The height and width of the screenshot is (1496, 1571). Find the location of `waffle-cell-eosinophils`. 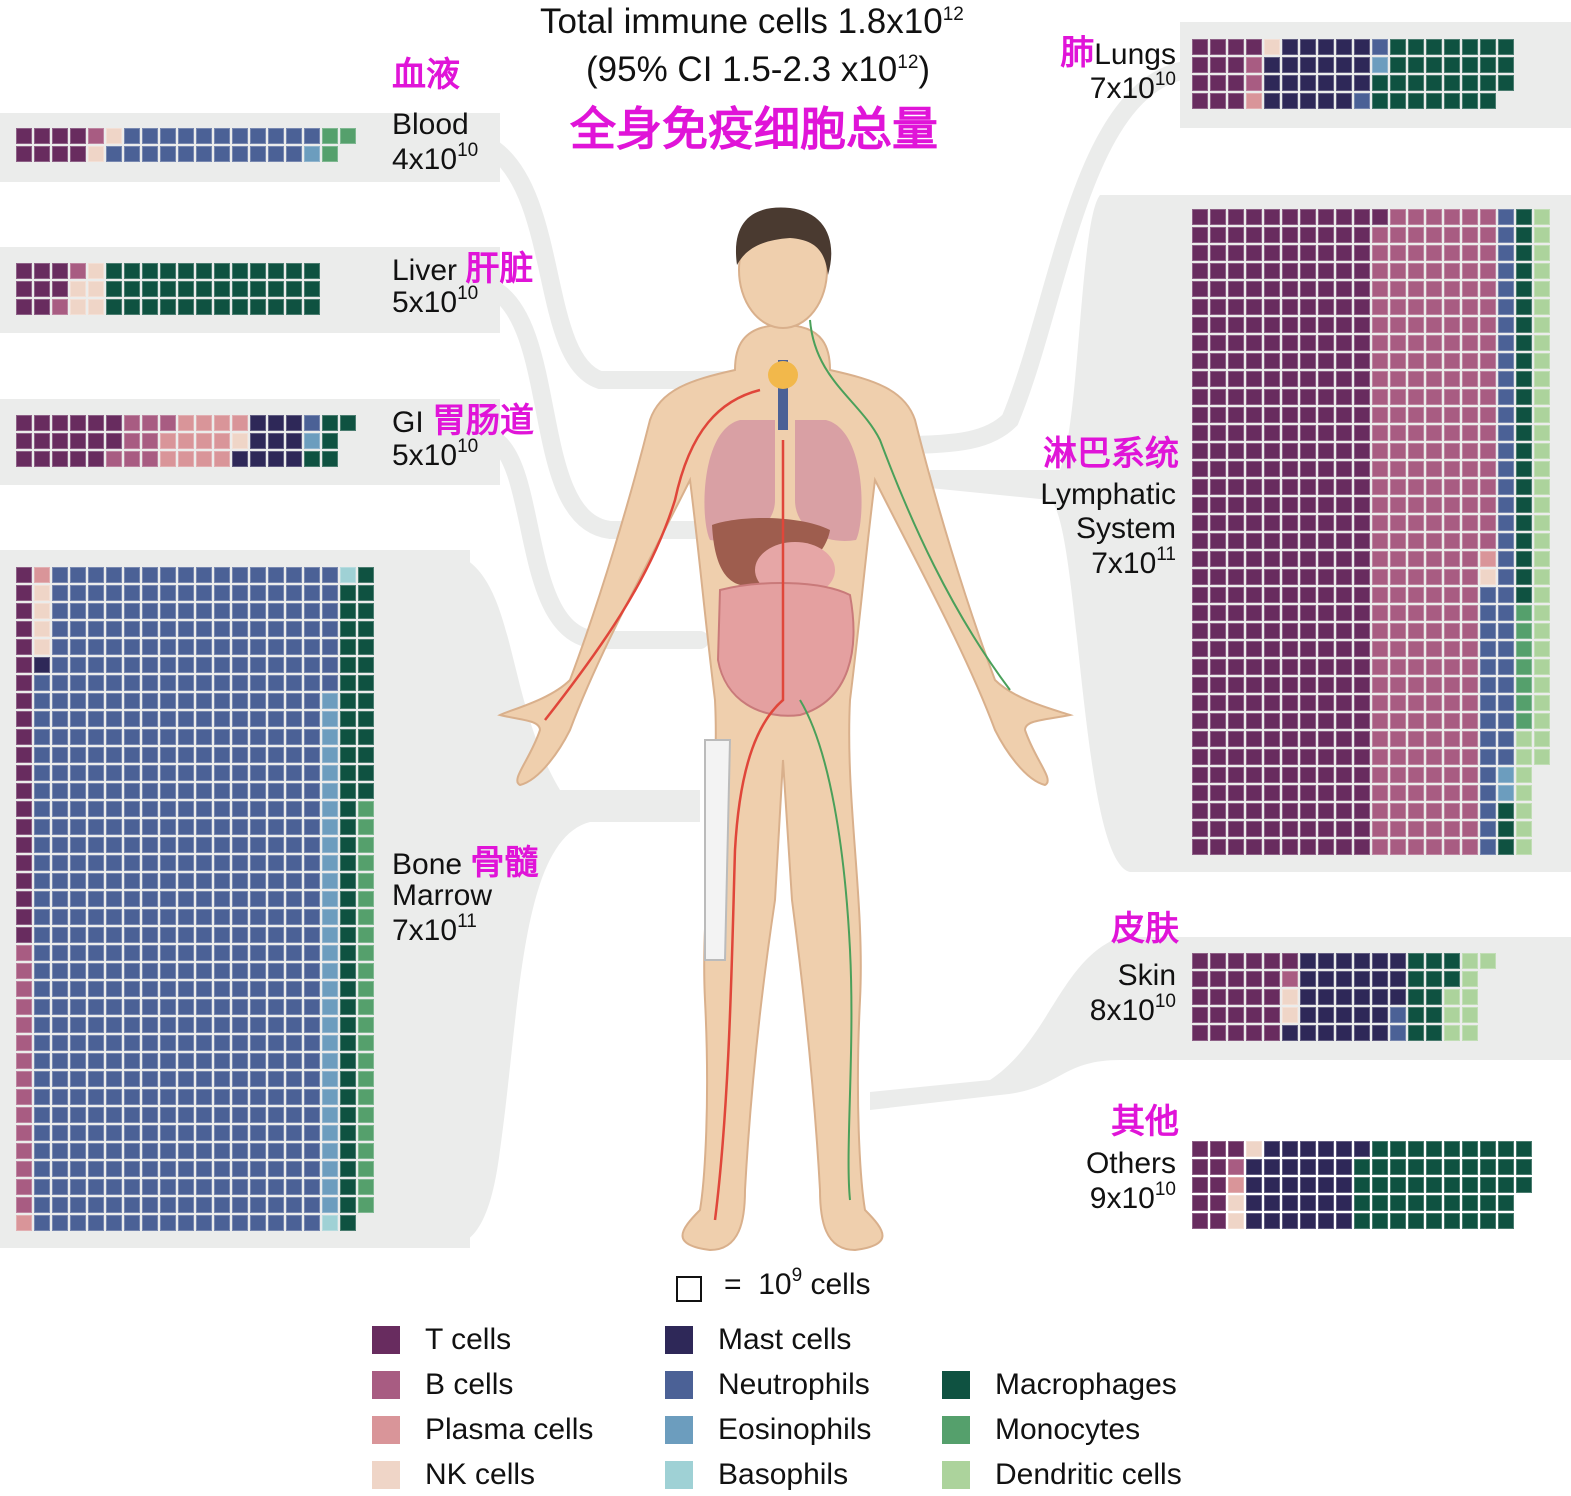

waffle-cell-eosinophils is located at coordinates (330, 773).